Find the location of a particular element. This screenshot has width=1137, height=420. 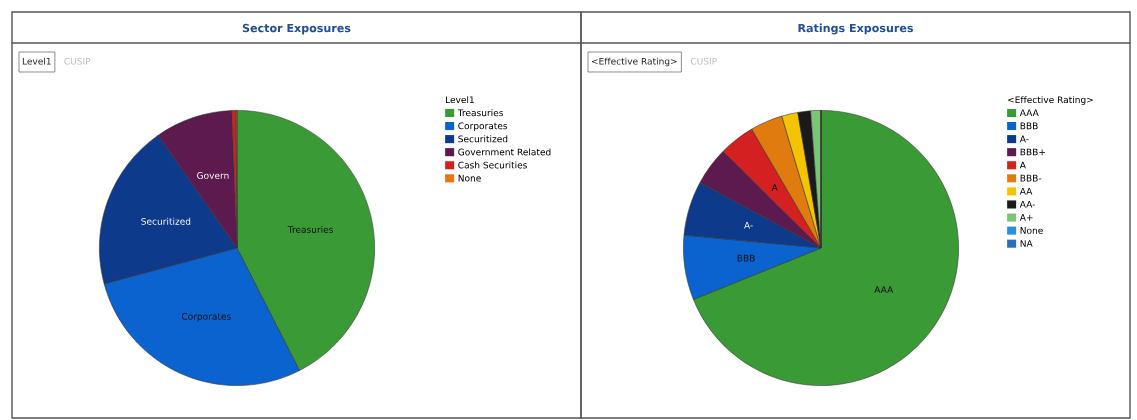

legend-title: Level1 is located at coordinates (460, 100).